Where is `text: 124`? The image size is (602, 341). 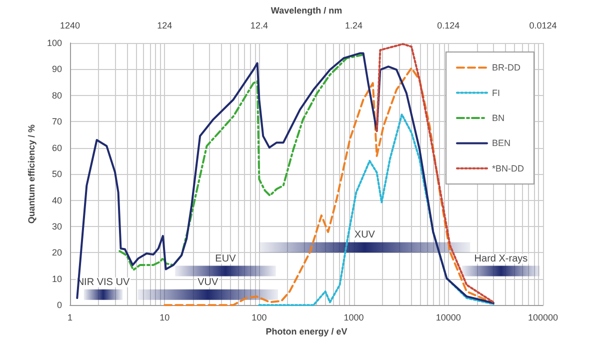
text: 124 is located at coordinates (164, 25).